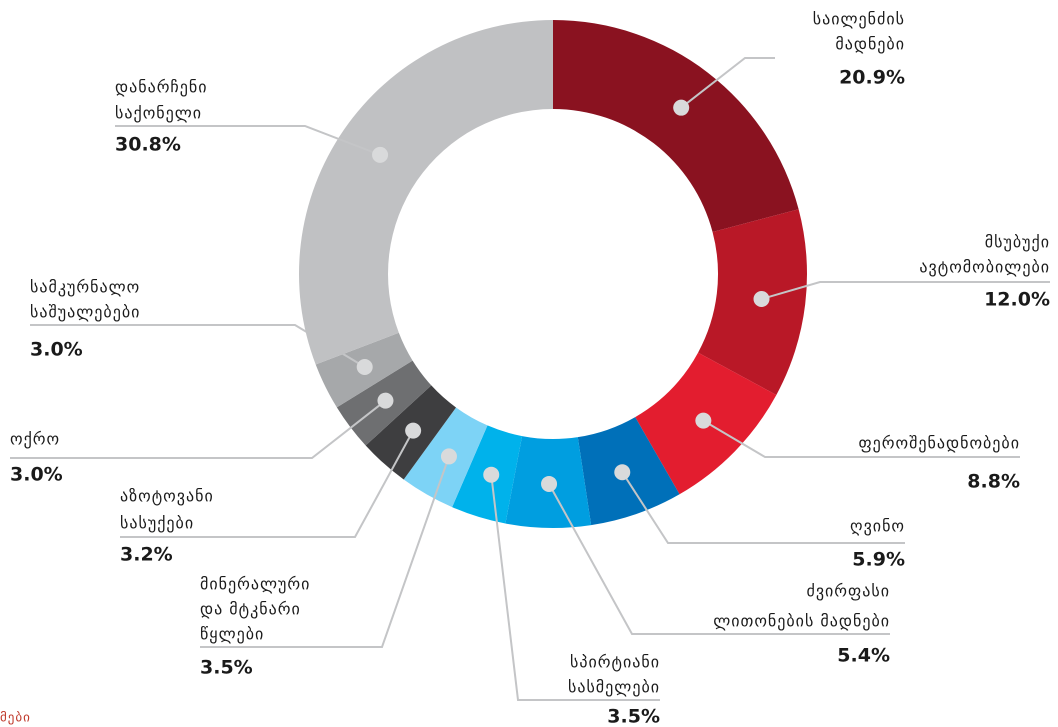 The height and width of the screenshot is (727, 1058). I want to click on segment-label: სპირტიანი, so click(615, 662).